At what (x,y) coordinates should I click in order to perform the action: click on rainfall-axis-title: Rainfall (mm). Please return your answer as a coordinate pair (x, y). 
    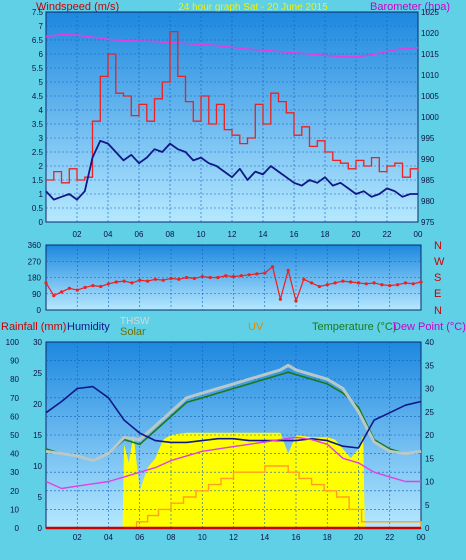
    Looking at the image, I should click on (33, 327).